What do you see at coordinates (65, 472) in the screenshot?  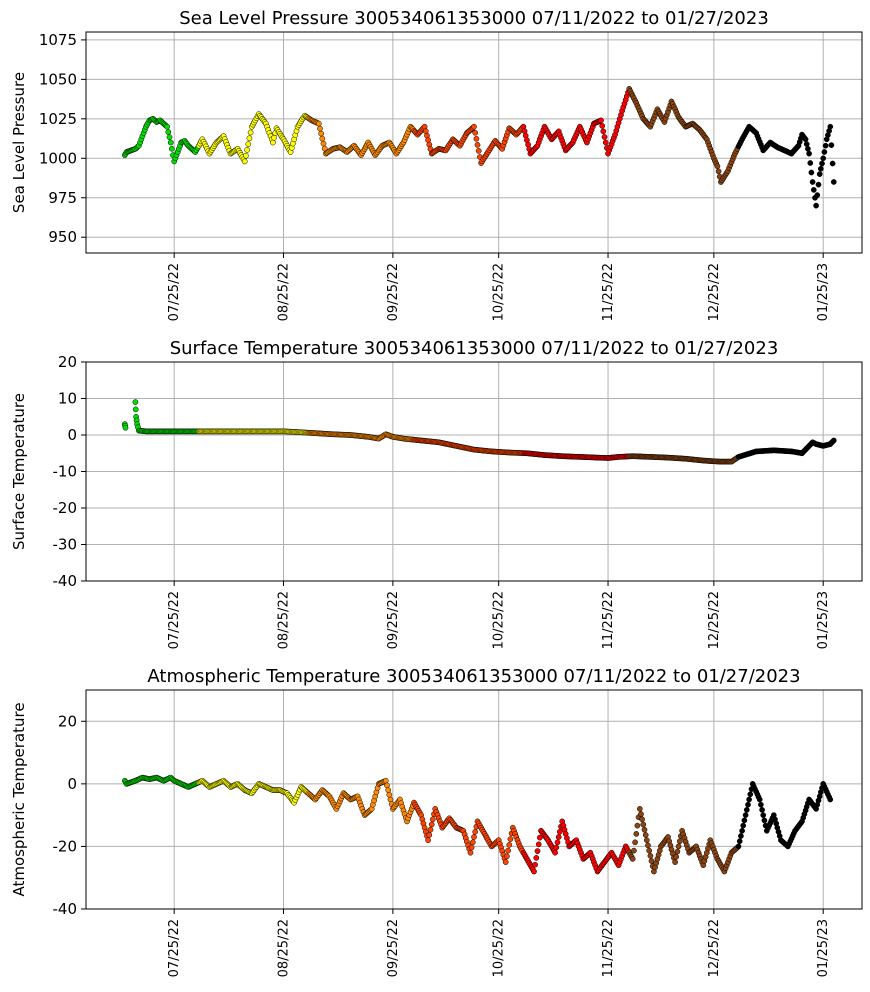 I see `y-tick-label: -10` at bounding box center [65, 472].